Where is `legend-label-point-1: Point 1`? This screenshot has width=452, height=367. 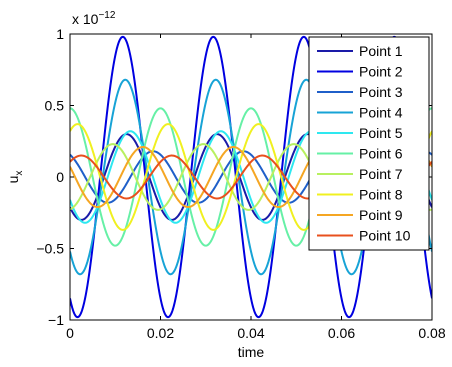 legend-label-point-1: Point 1 is located at coordinates (381, 51).